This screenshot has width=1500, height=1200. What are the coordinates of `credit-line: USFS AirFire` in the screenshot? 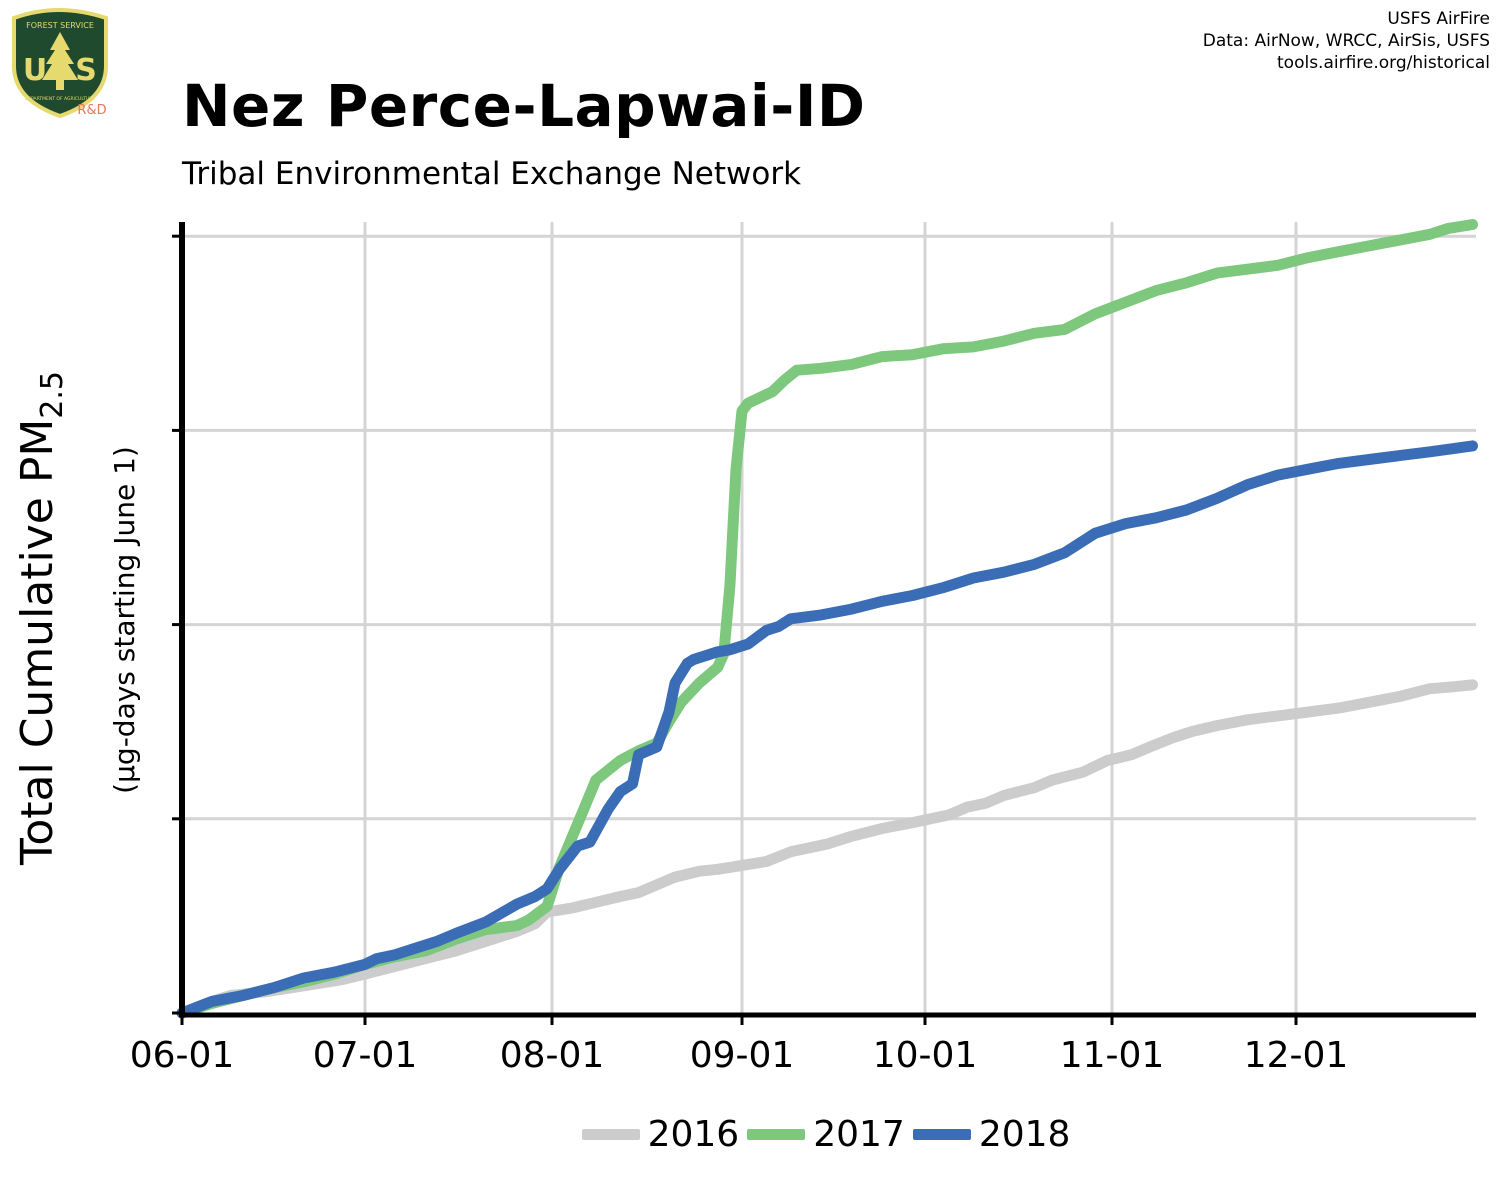 It's located at (1438, 19).